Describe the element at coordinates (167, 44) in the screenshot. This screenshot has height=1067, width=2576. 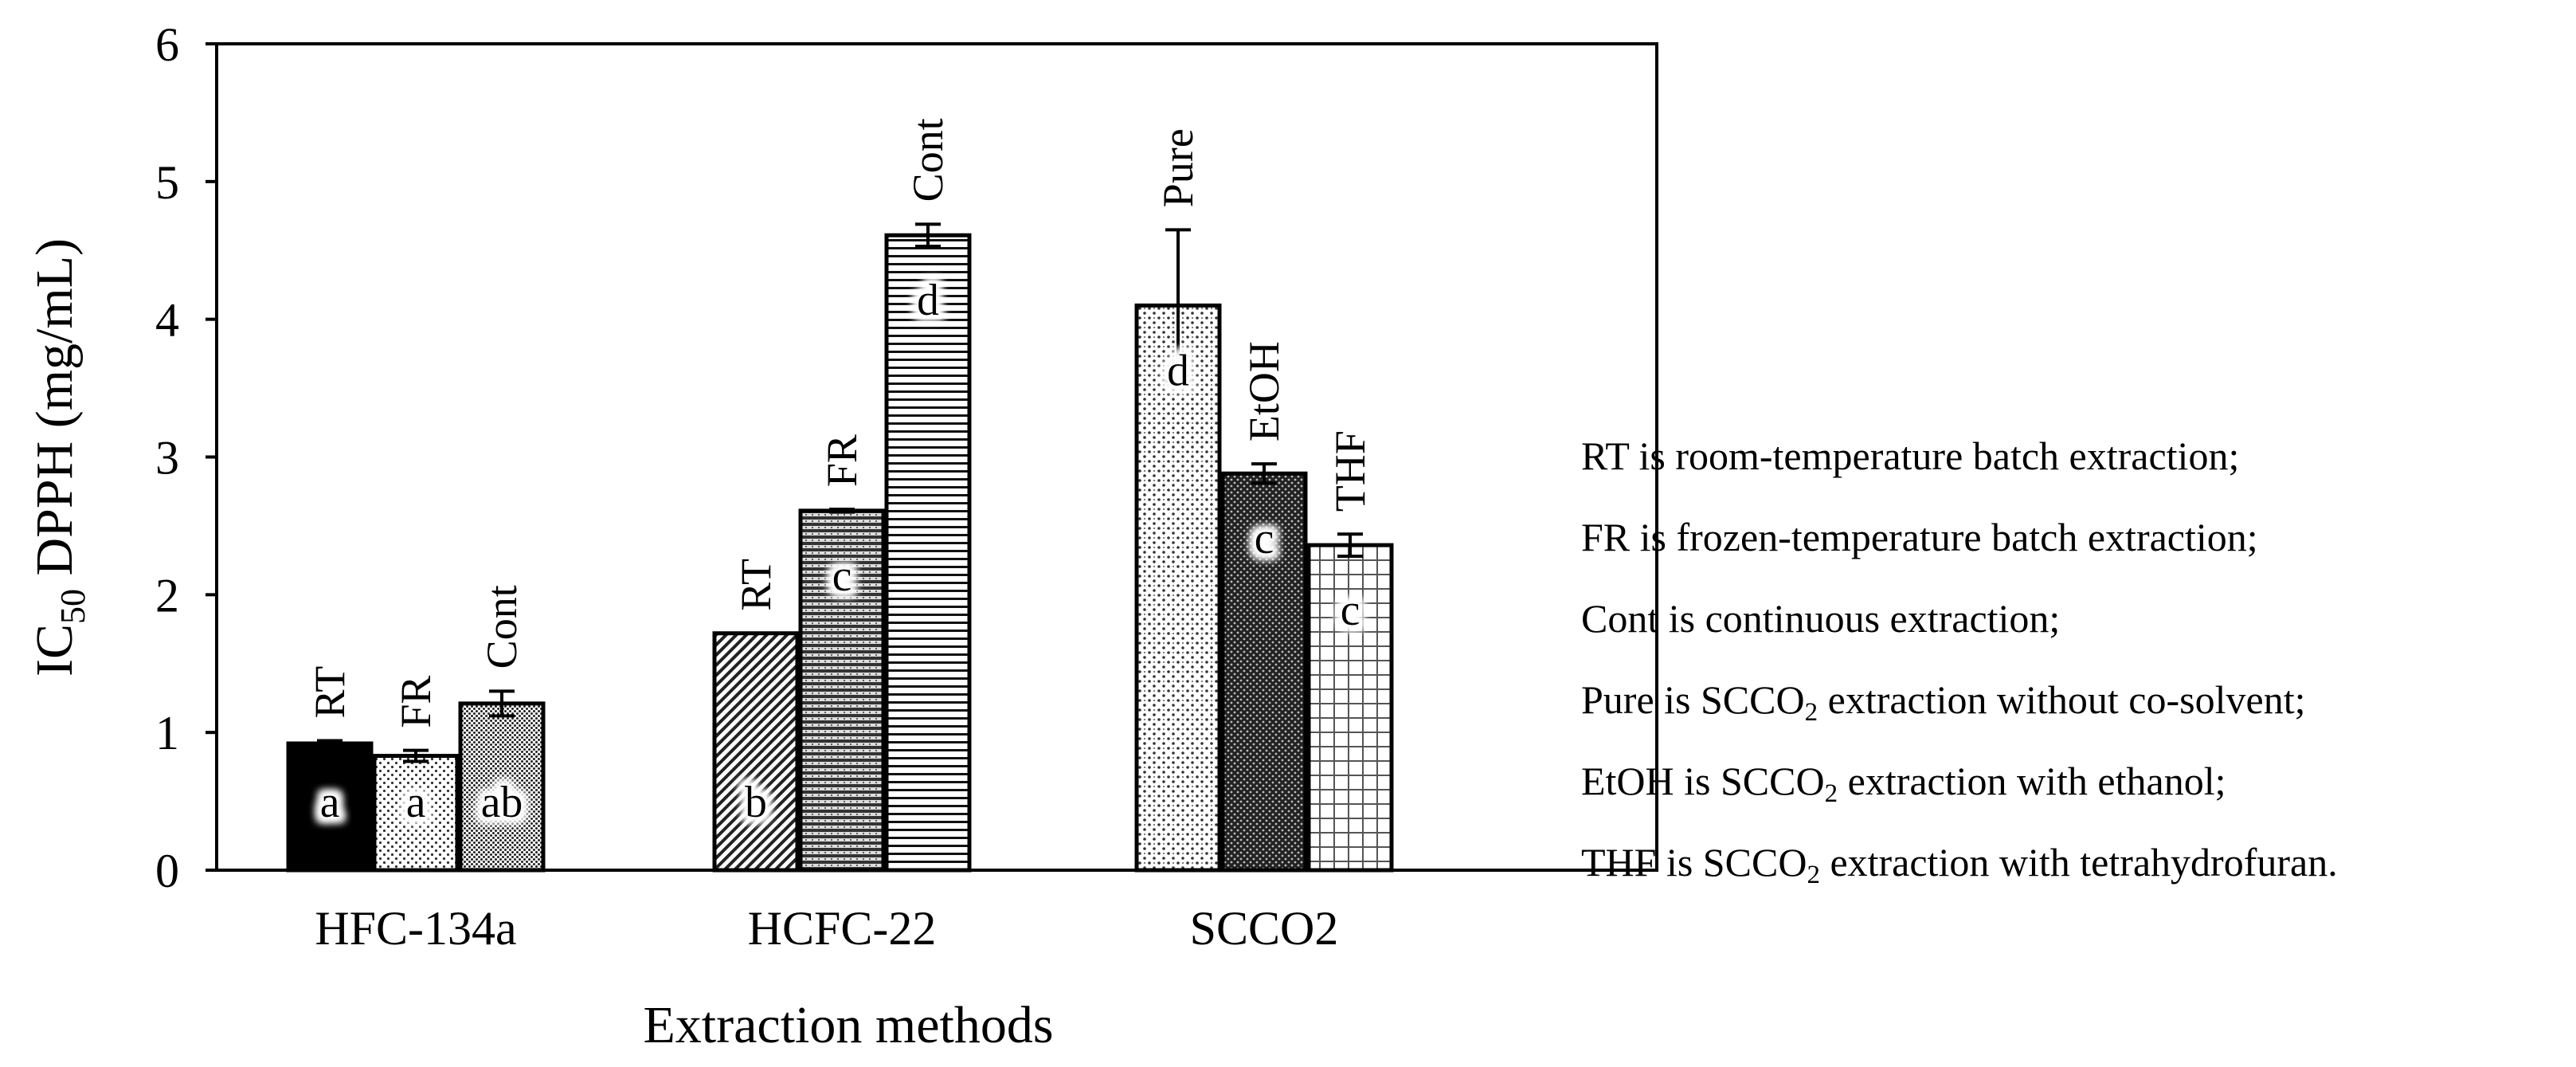
I see `y-tick-label: 6` at that location.